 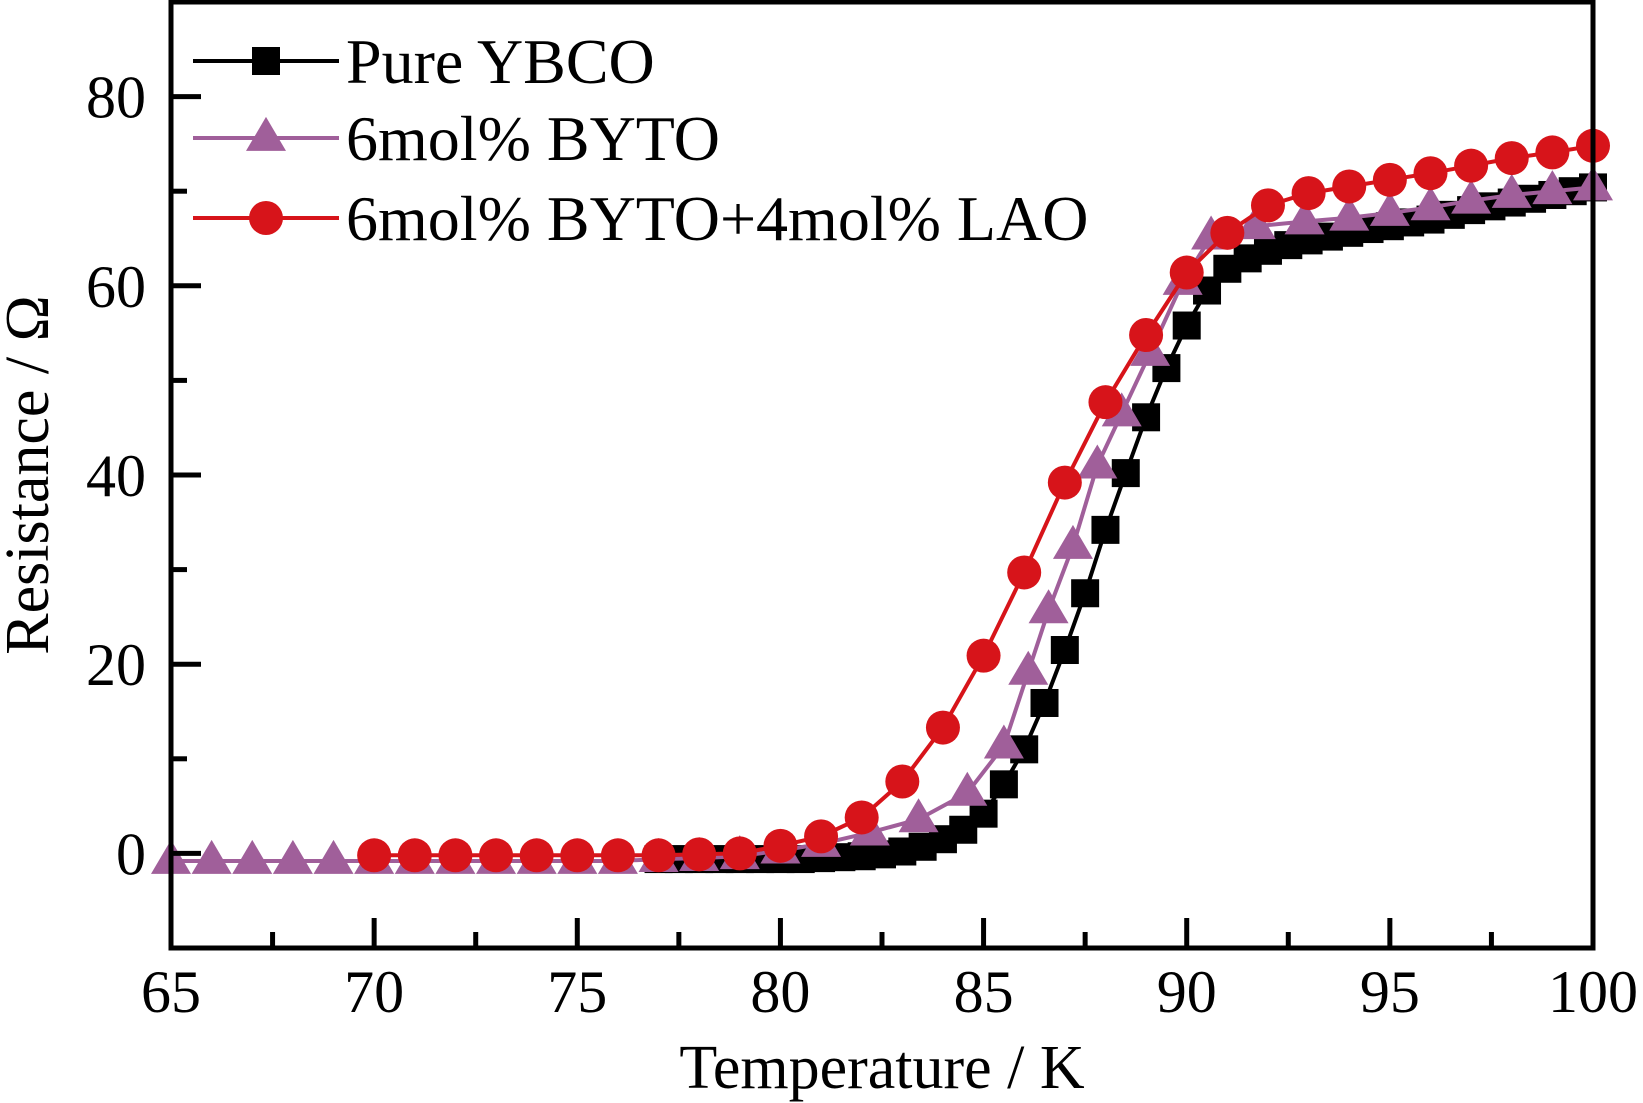 What do you see at coordinates (1593, 992) in the screenshot?
I see `x-tick-label: 100` at bounding box center [1593, 992].